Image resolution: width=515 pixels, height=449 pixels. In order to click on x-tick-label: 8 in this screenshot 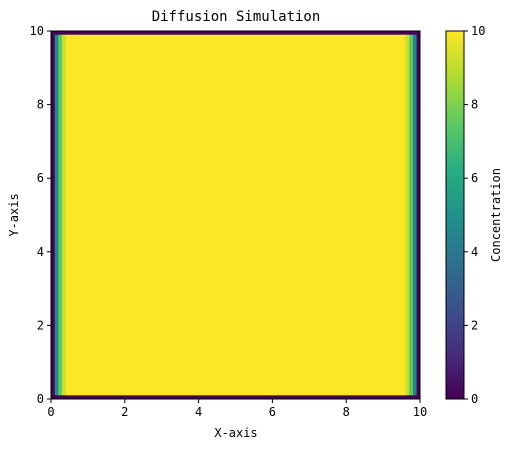, I will do `click(346, 412)`.